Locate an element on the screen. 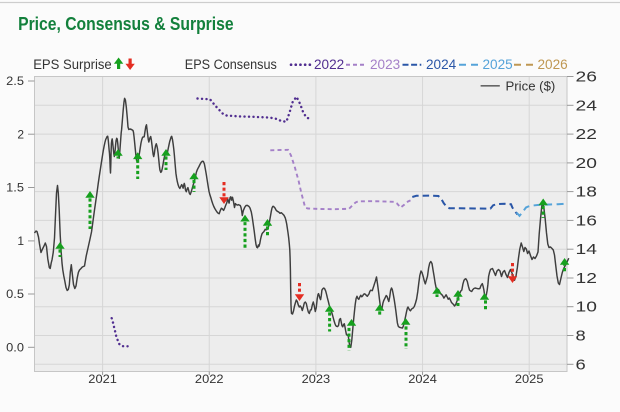  svg-text: 2021 is located at coordinates (102, 379).